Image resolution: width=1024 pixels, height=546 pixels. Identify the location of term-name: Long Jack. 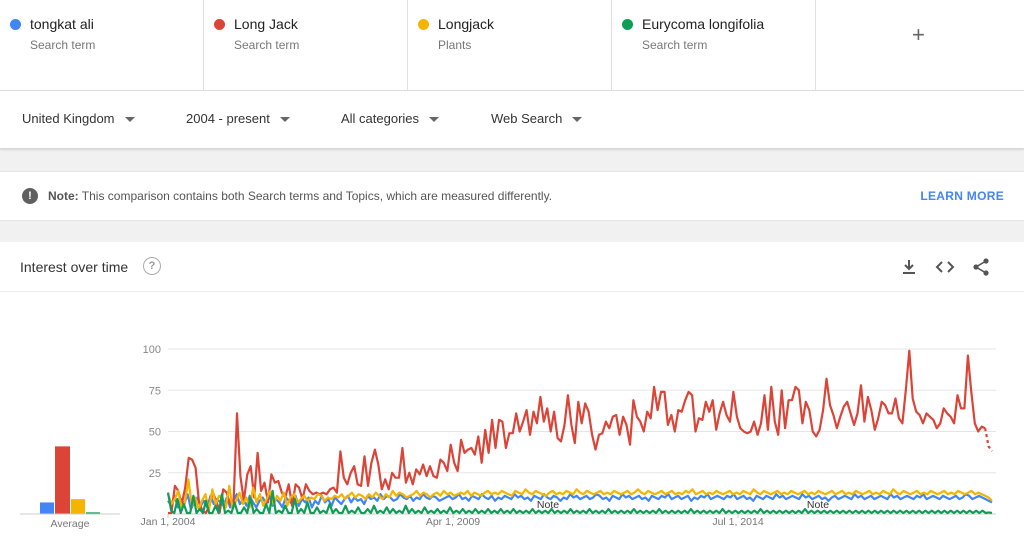
(266, 24).